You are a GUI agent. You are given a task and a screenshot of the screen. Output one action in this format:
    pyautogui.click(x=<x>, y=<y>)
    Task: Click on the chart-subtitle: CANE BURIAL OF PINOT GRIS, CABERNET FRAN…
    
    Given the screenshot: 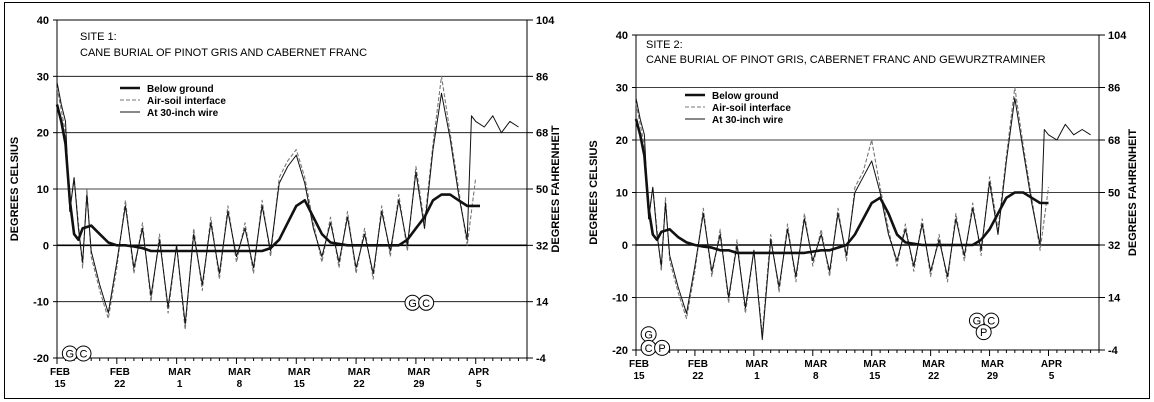 What is the action you would take?
    pyautogui.click(x=846, y=60)
    